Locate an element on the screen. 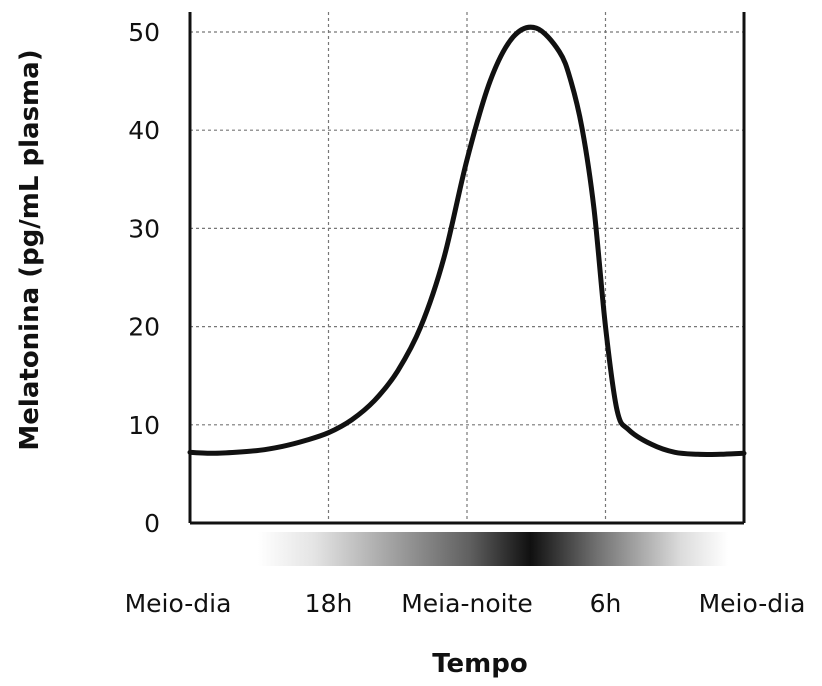 The height and width of the screenshot is (686, 822). y-tick-label: 50 is located at coordinates (144, 32).